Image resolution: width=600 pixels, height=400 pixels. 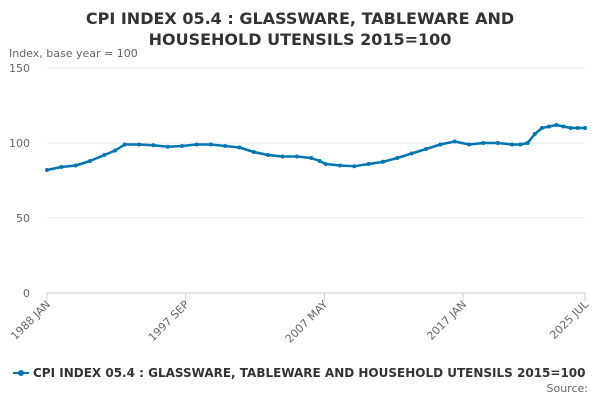 What do you see at coordinates (569, 319) in the screenshot?
I see `x-tick-label: 2025 JUL` at bounding box center [569, 319].